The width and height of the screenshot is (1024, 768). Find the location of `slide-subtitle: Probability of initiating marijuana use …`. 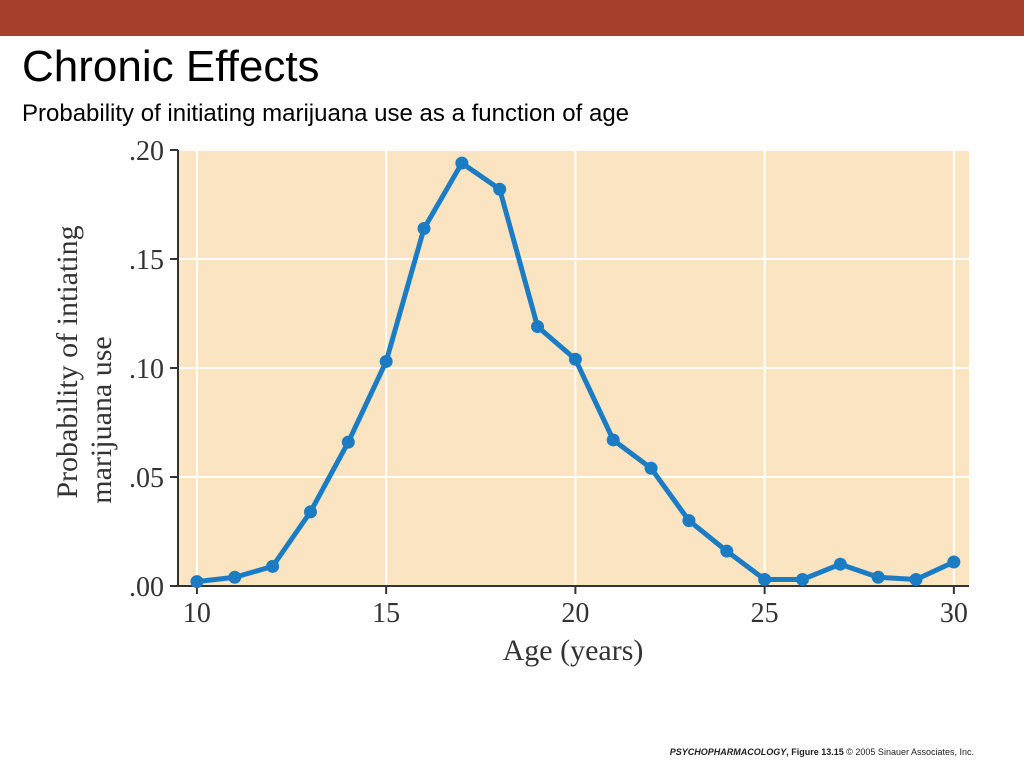

slide-subtitle: Probability of initiating marijuana use … is located at coordinates (326, 113).